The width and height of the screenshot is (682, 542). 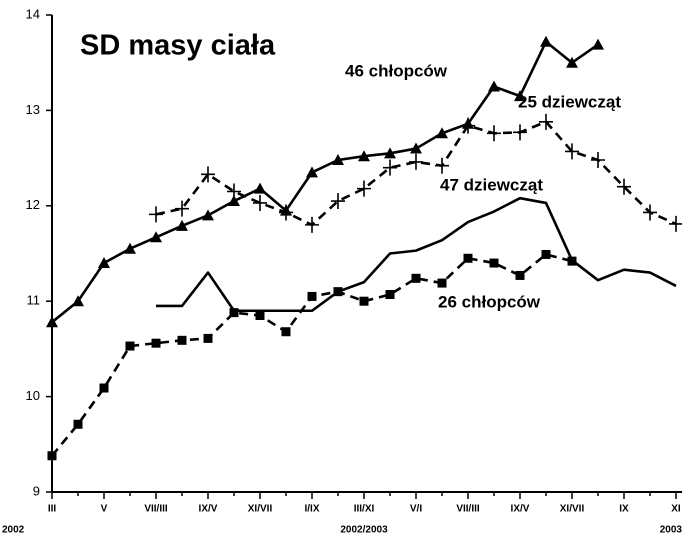 What do you see at coordinates (52, 509) in the screenshot?
I see `x-tick-label: III` at bounding box center [52, 509].